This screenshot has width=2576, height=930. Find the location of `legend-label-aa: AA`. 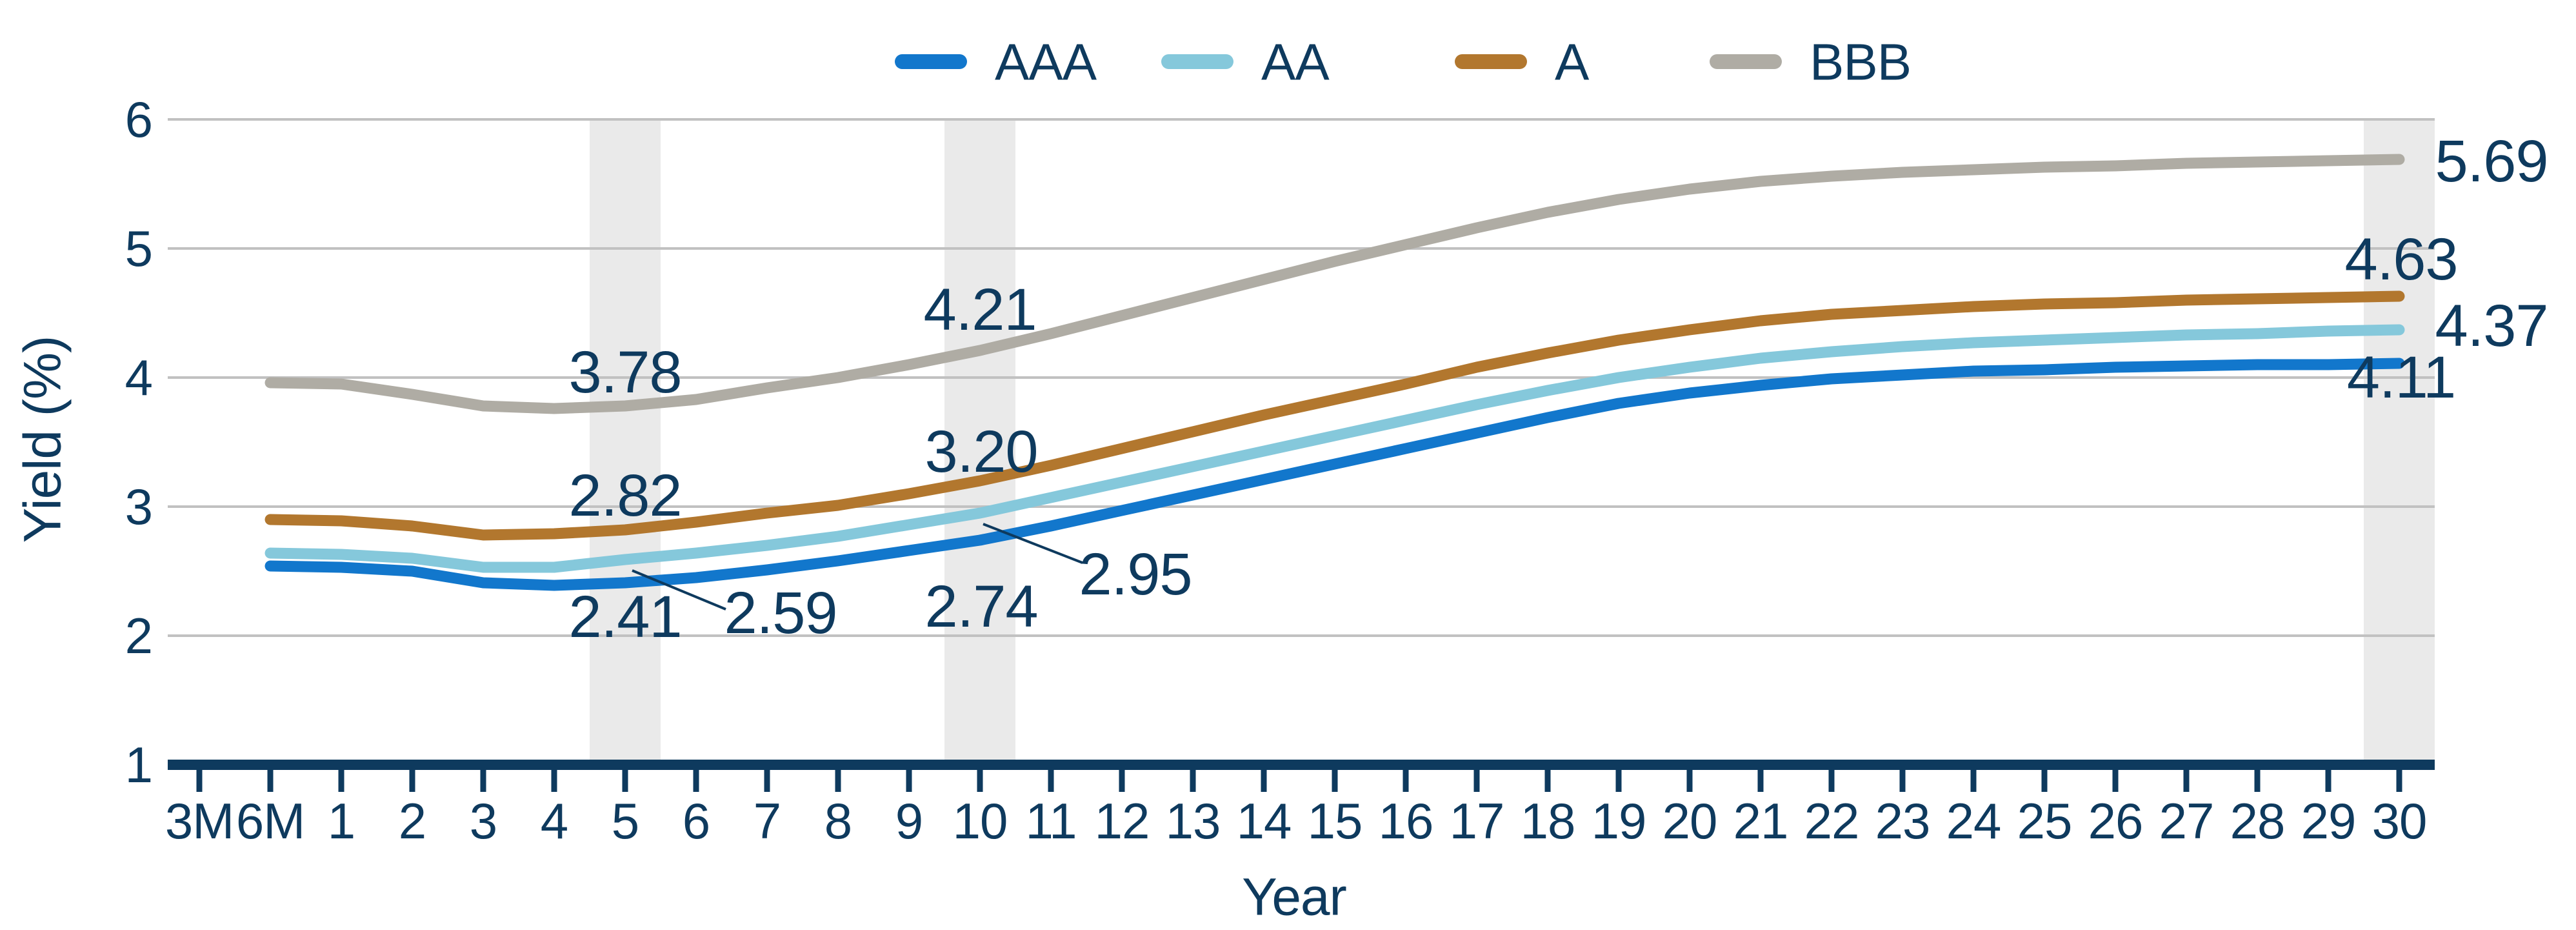

legend-label-aa: AA is located at coordinates (1295, 63).